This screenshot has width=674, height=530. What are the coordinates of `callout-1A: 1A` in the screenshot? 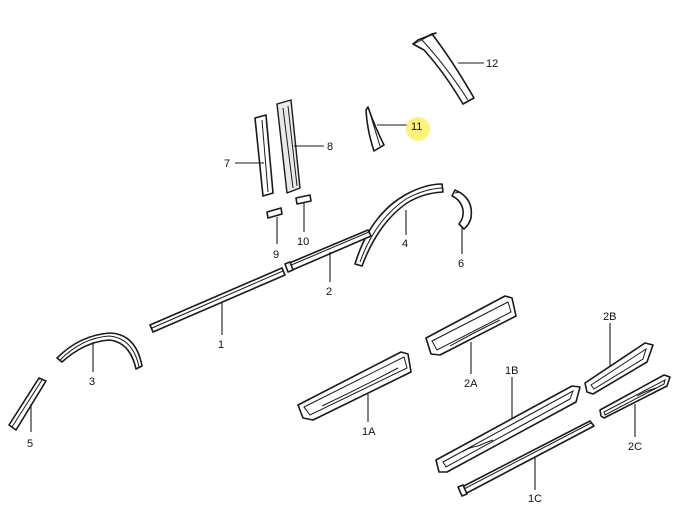 It's located at (369, 432).